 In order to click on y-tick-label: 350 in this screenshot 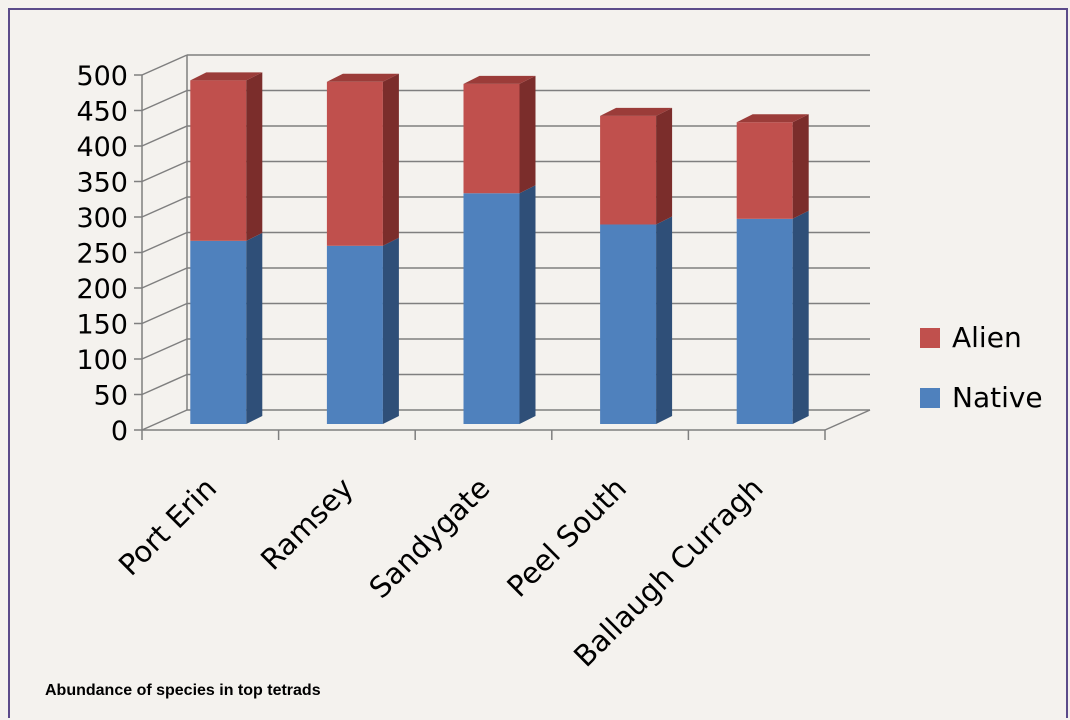, I will do `click(102, 183)`.